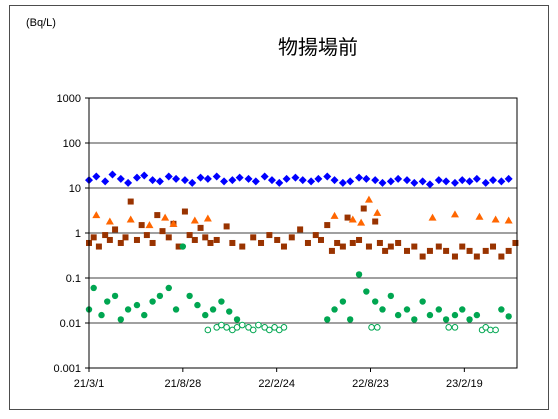  I want to click on series-circle-open, so click(351, 327).